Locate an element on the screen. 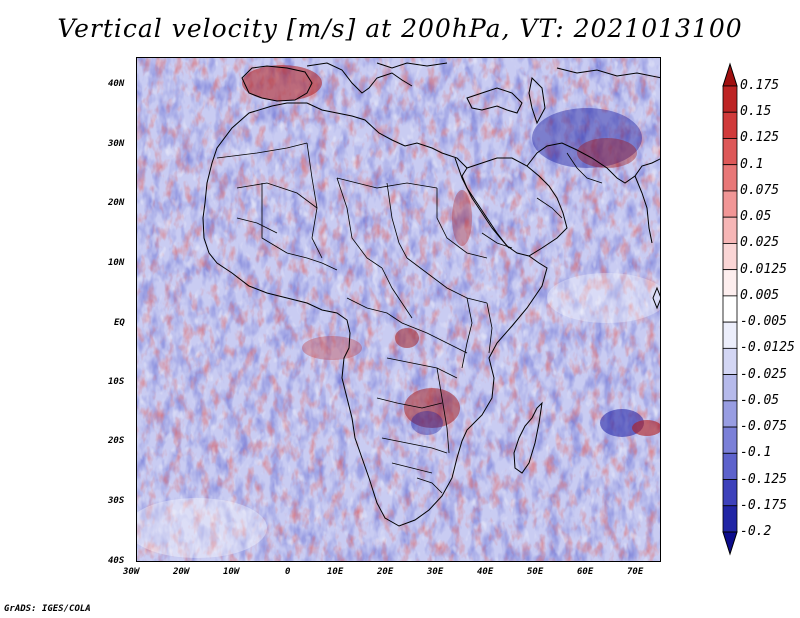 The image size is (800, 618). colorbar-tick-label: -0.075 is located at coordinates (763, 427).